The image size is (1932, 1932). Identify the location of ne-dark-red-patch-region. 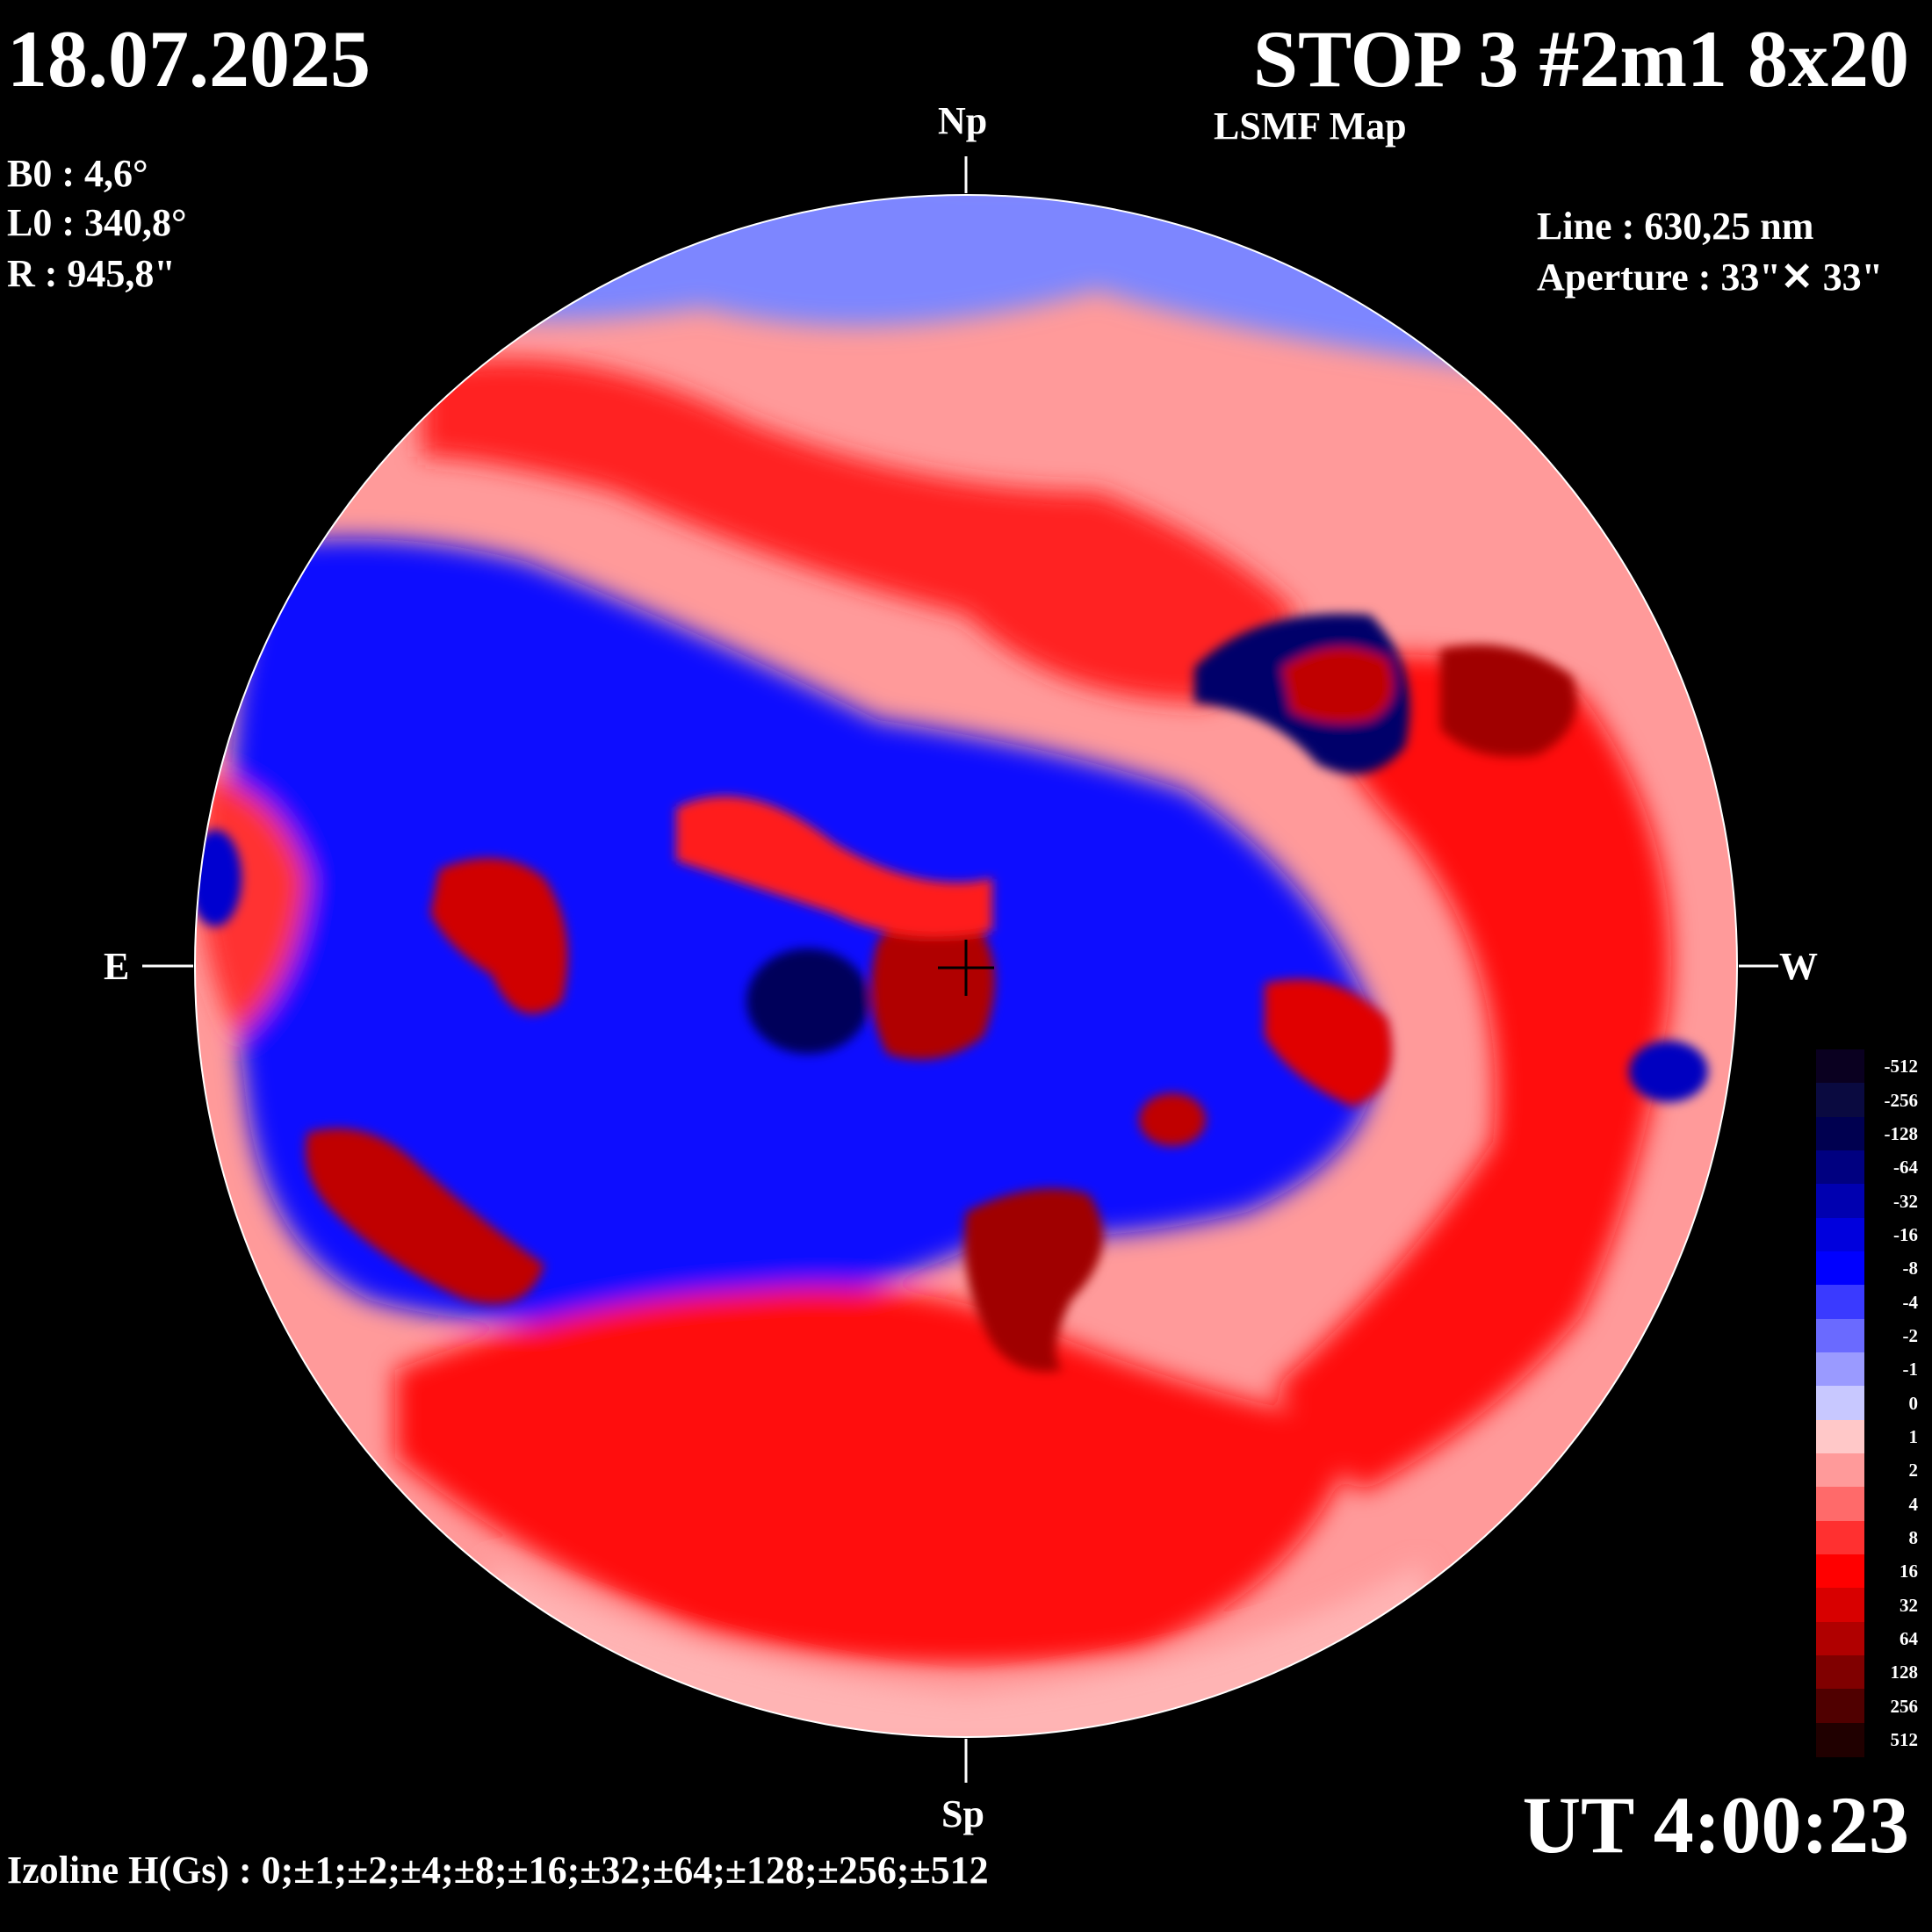
(1508, 701).